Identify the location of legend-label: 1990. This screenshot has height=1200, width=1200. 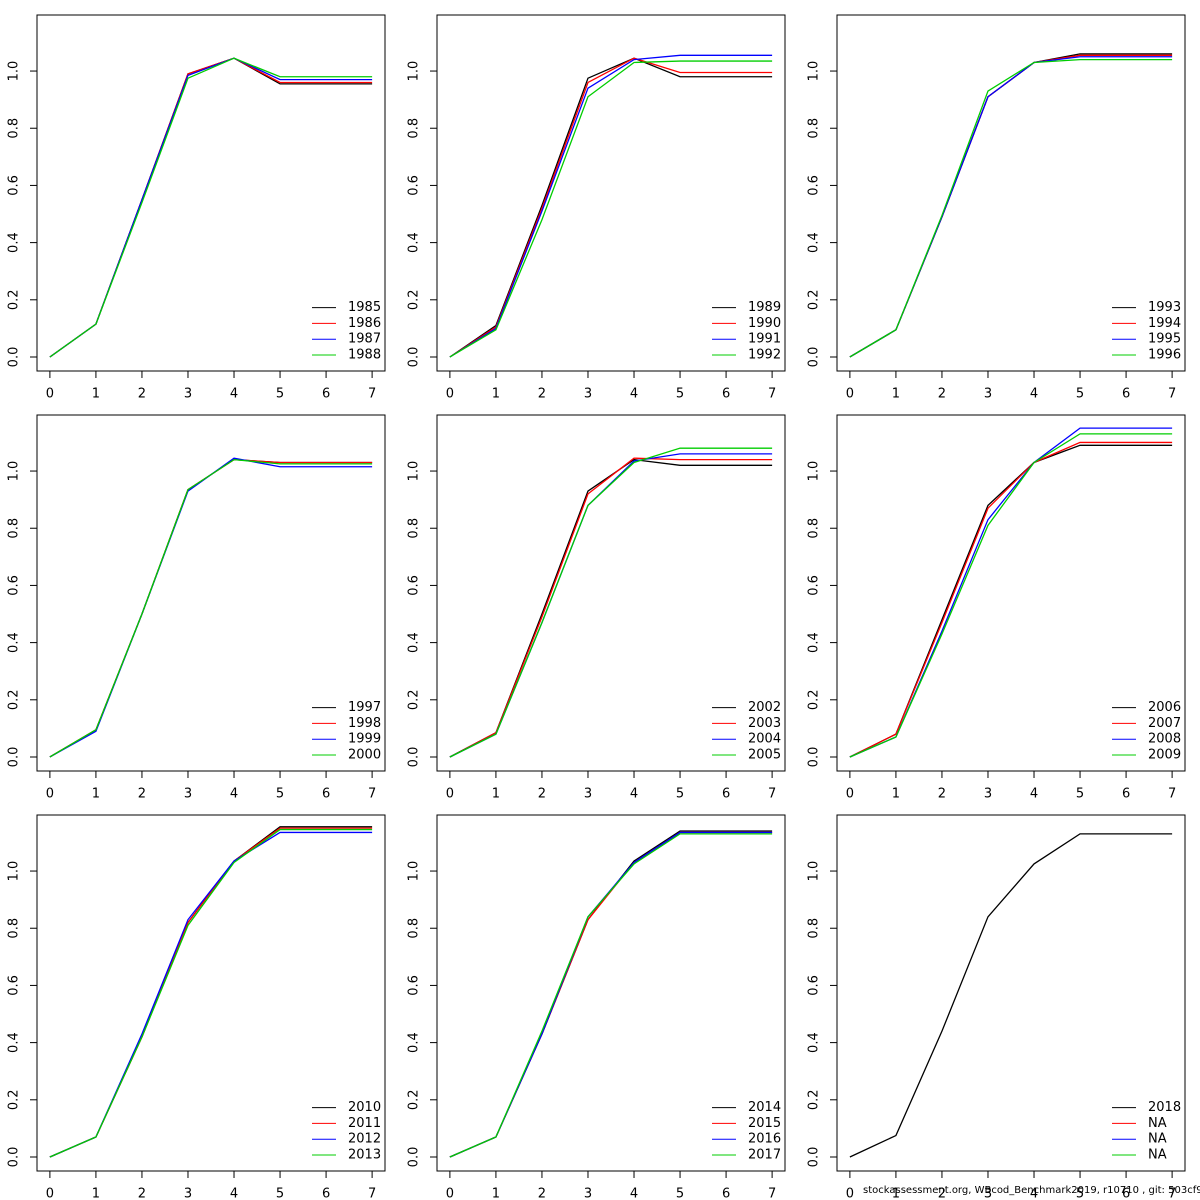
(764, 323).